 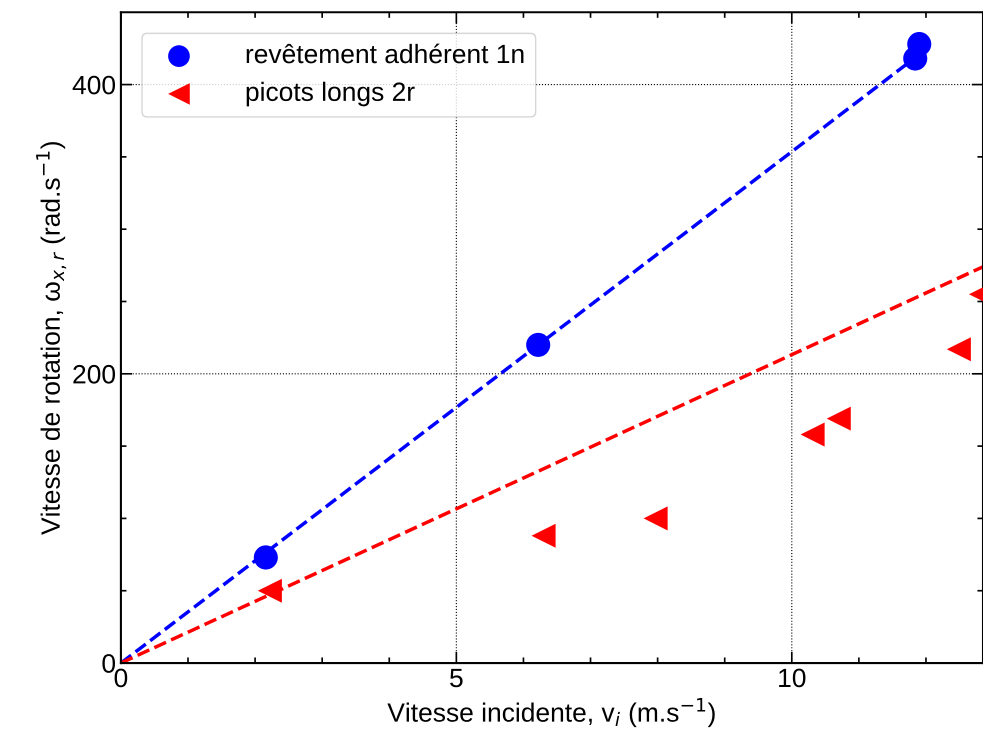 What do you see at coordinates (456, 678) in the screenshot?
I see `x-tick-label: 5` at bounding box center [456, 678].